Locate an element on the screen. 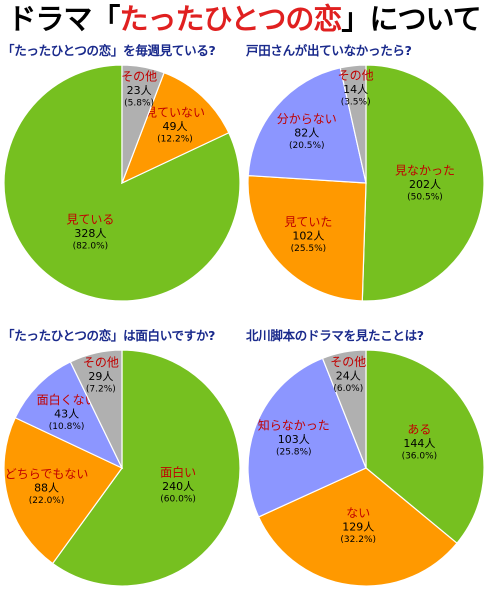  slice-label-name: ある is located at coordinates (419, 429).